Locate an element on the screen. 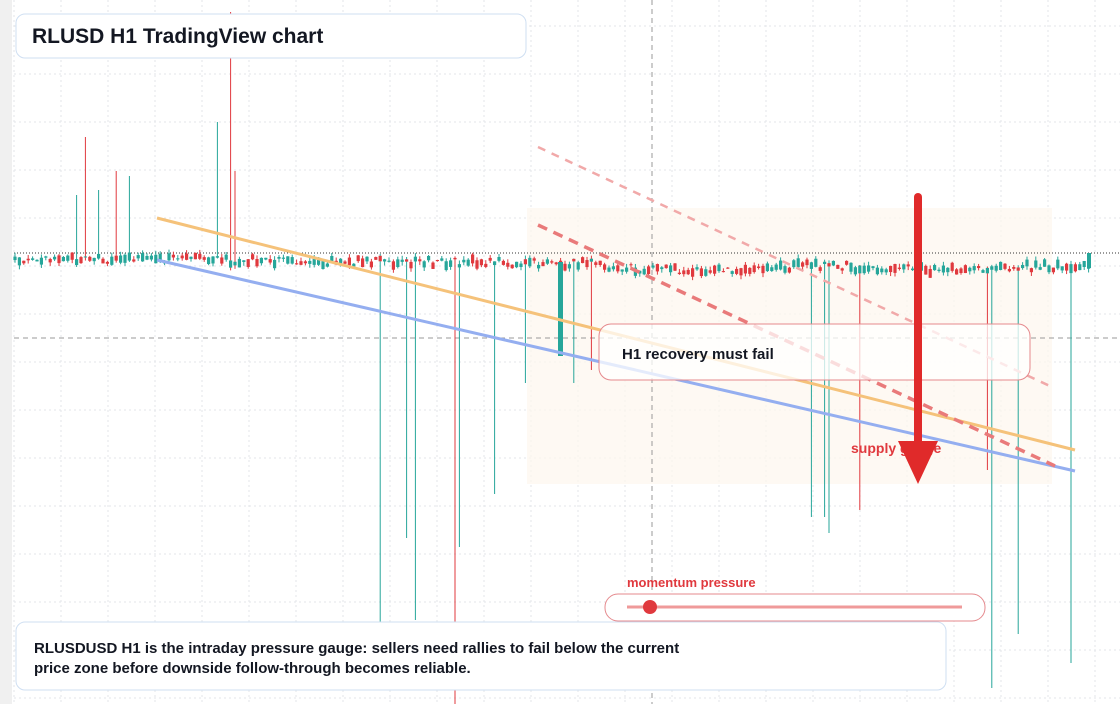 Image resolution: width=1120 pixels, height=704 pixels. left-strip is located at coordinates (6, 352).